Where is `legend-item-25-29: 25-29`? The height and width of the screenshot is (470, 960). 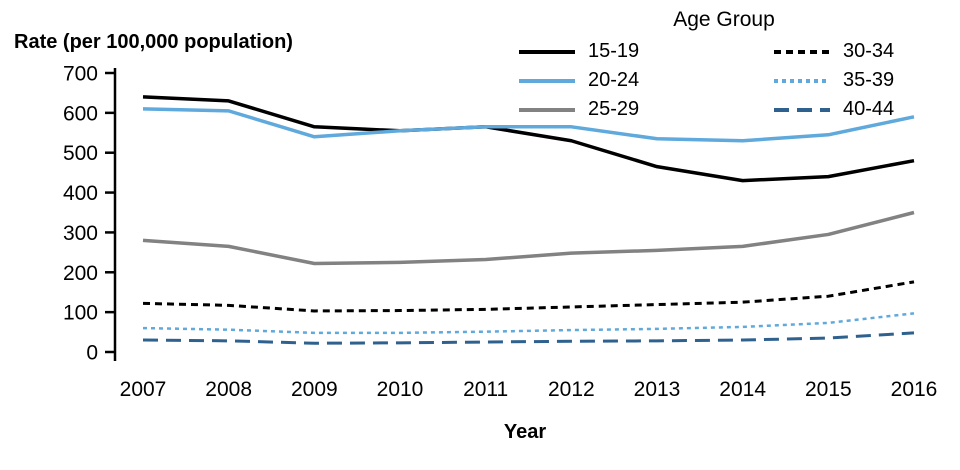 legend-item-25-29: 25-29 is located at coordinates (615, 109).